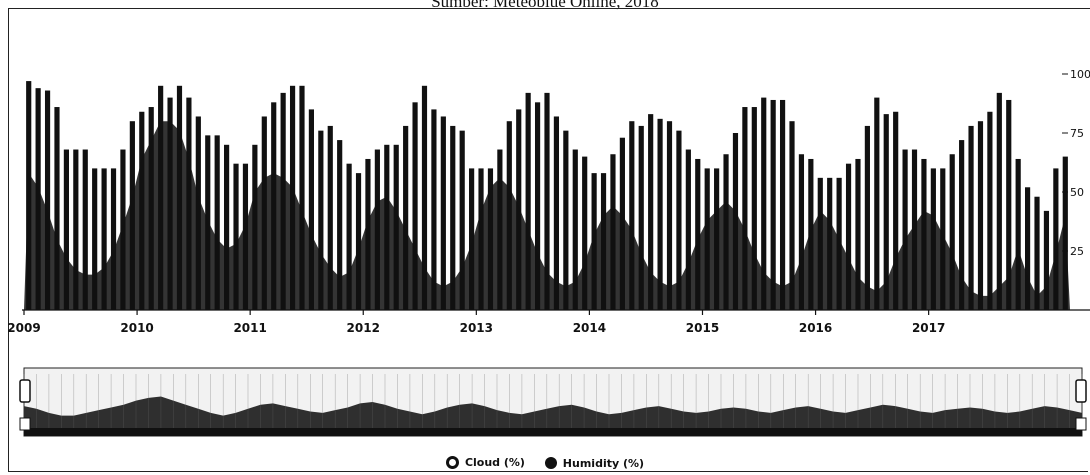 This screenshot has width=1090, height=475. I want to click on x-tick-label: 2012, so click(363, 328).